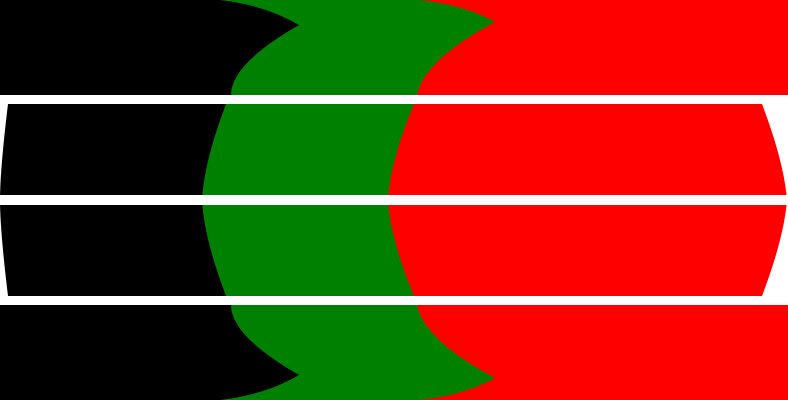 This screenshot has width=788, height=400. Describe the element at coordinates (4, 200) in the screenshot. I see `middle-left-white-sliver` at that location.